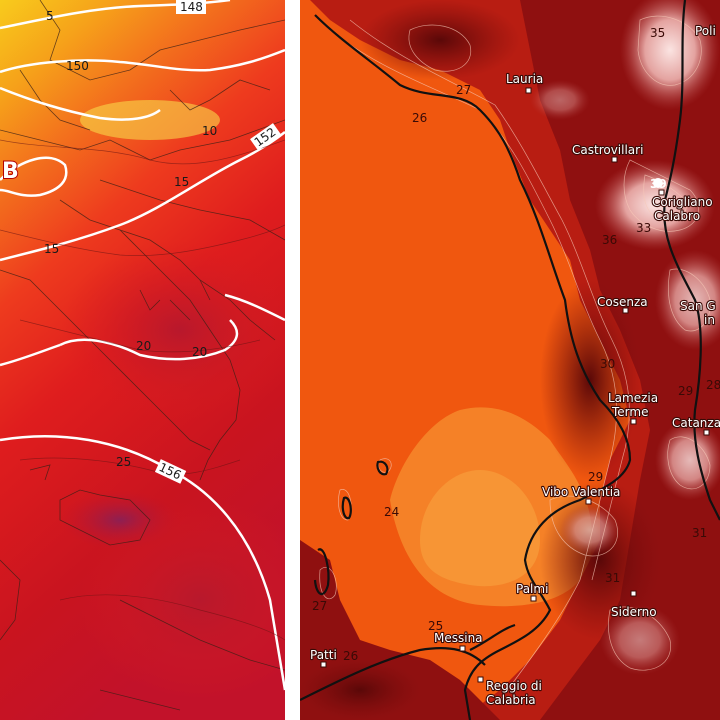 The height and width of the screenshot is (720, 720). I want to click on dark-core-north, so click(440, 40).